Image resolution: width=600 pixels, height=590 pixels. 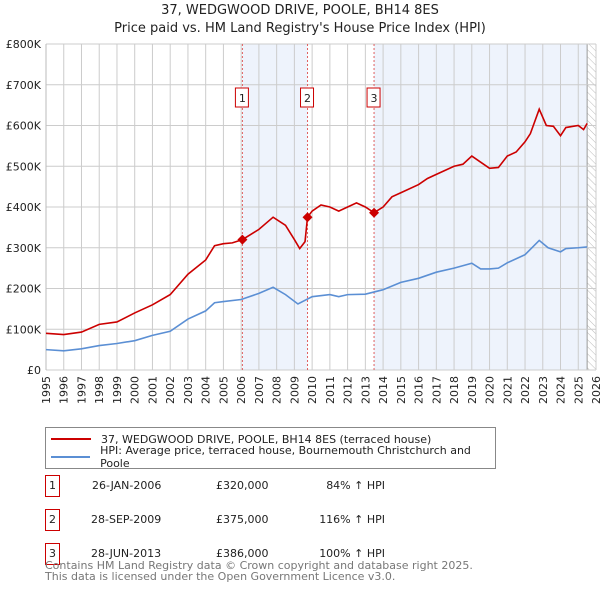 What do you see at coordinates (312, 390) in the screenshot?
I see `x-tick-label: 2010` at bounding box center [312, 390].